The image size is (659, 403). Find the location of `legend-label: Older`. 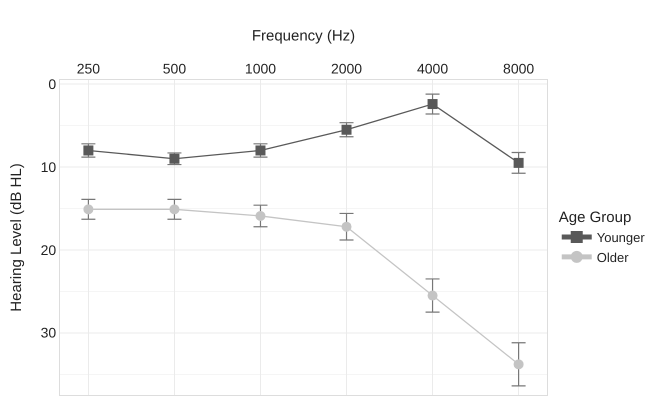

legend-label: Older is located at coordinates (613, 257).